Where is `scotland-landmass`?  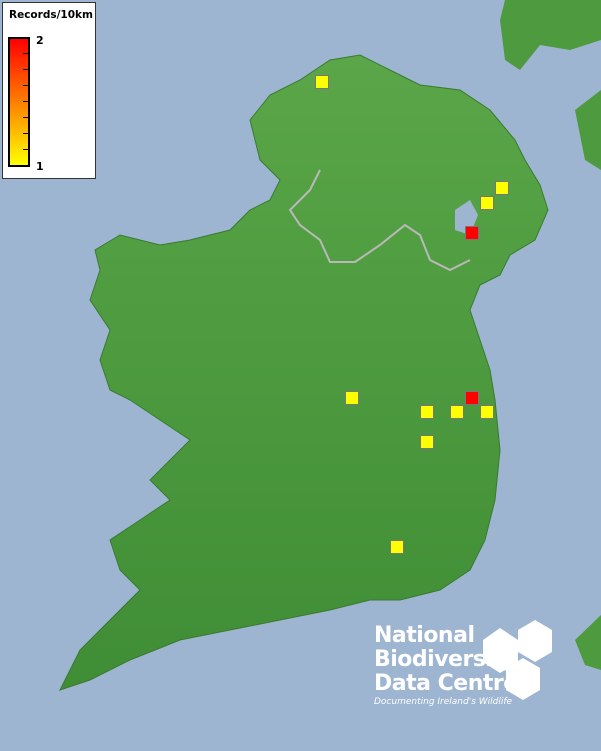
scotland-landmass is located at coordinates (550, 35).